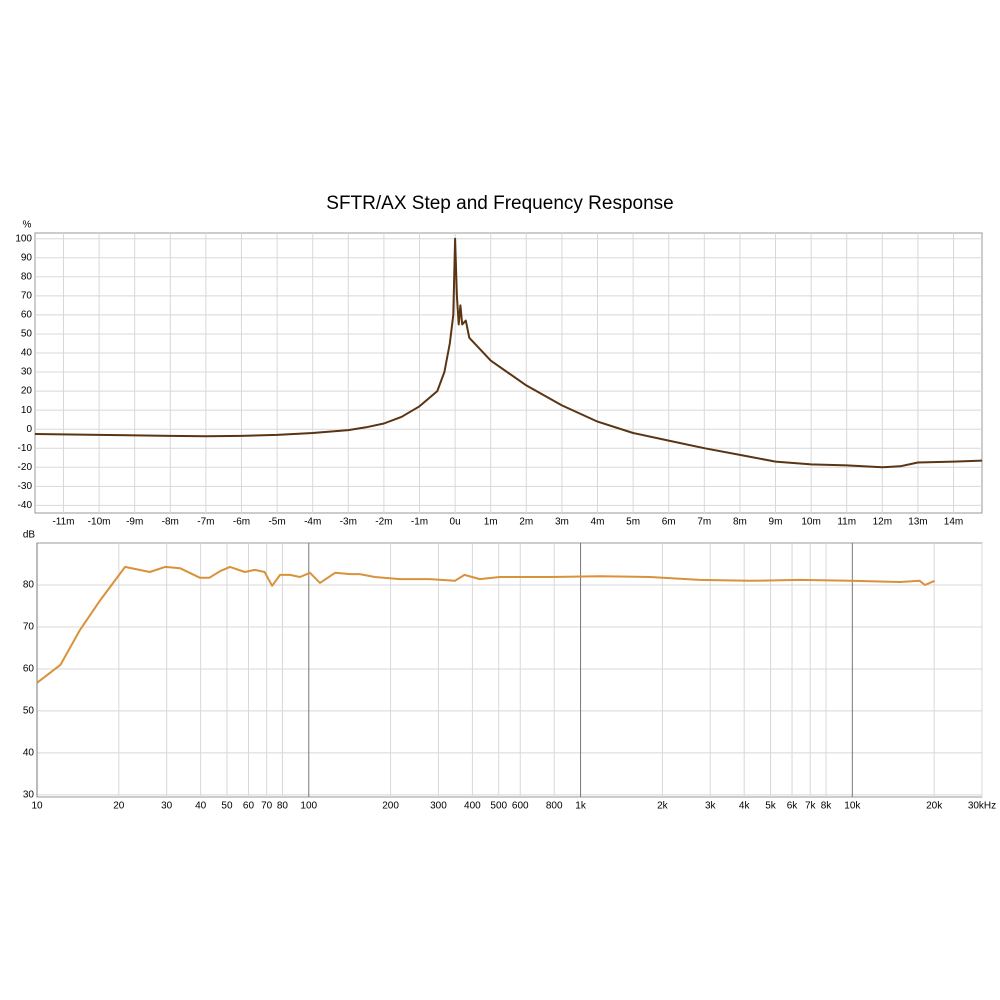  I want to click on x-tick-label: 60, so click(249, 806).